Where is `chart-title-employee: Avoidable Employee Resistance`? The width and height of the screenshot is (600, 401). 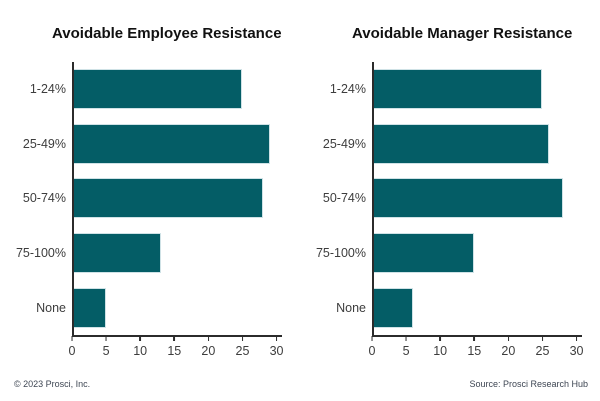 chart-title-employee: Avoidable Employee Resistance is located at coordinates (167, 33).